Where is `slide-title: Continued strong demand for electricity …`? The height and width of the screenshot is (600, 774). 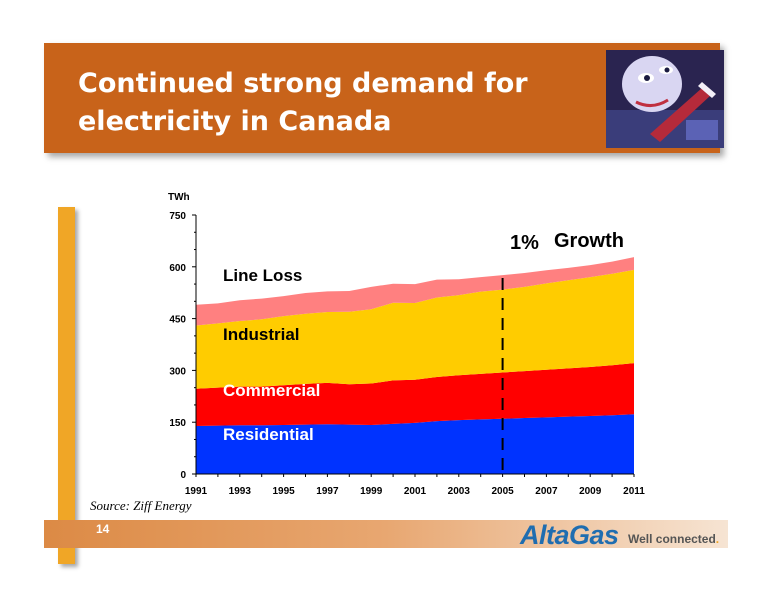
slide-title: Continued strong demand for electricity … is located at coordinates (303, 102).